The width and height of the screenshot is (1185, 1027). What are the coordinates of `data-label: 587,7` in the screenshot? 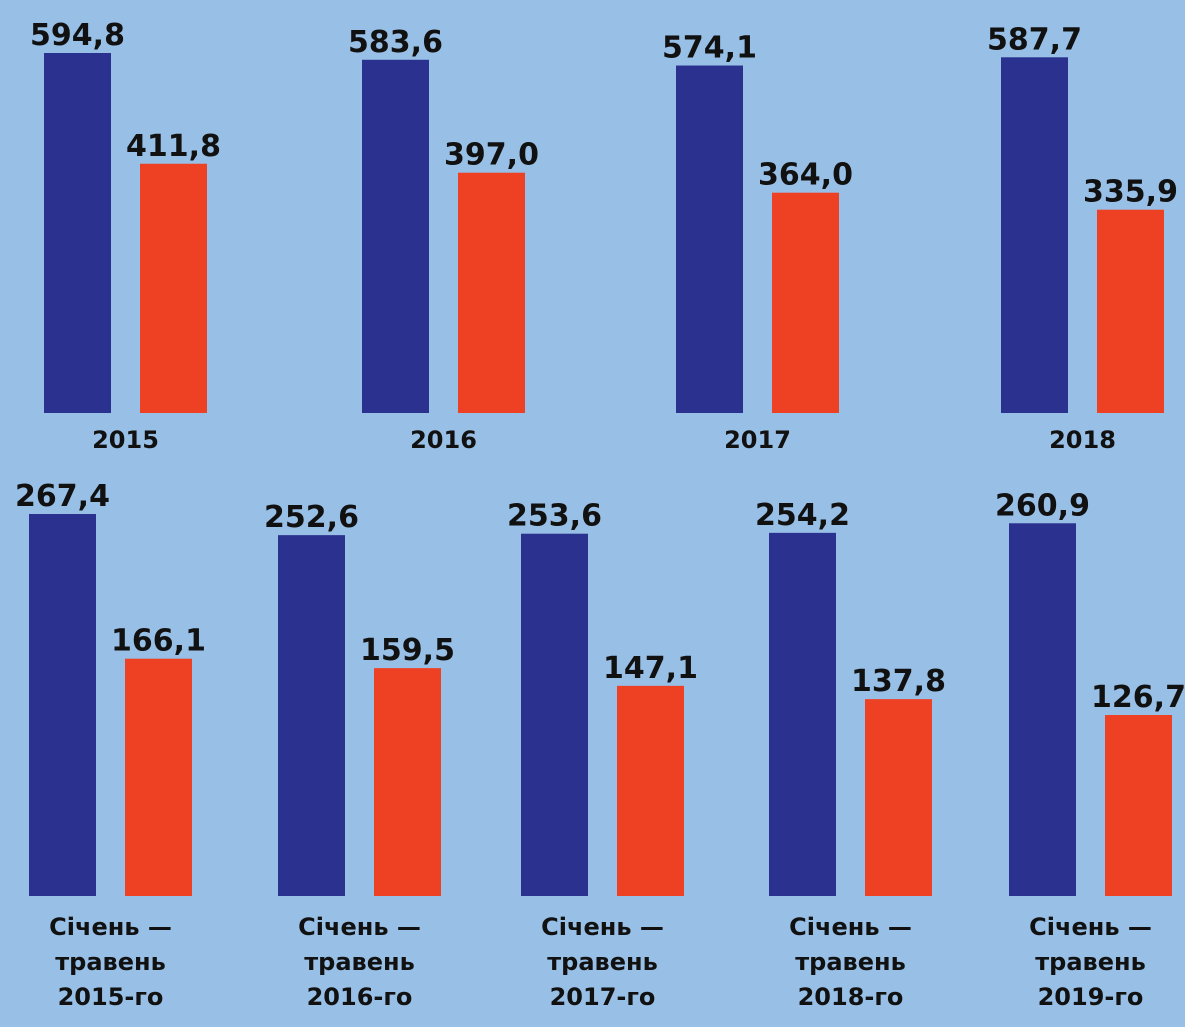 It's located at (1034, 39).